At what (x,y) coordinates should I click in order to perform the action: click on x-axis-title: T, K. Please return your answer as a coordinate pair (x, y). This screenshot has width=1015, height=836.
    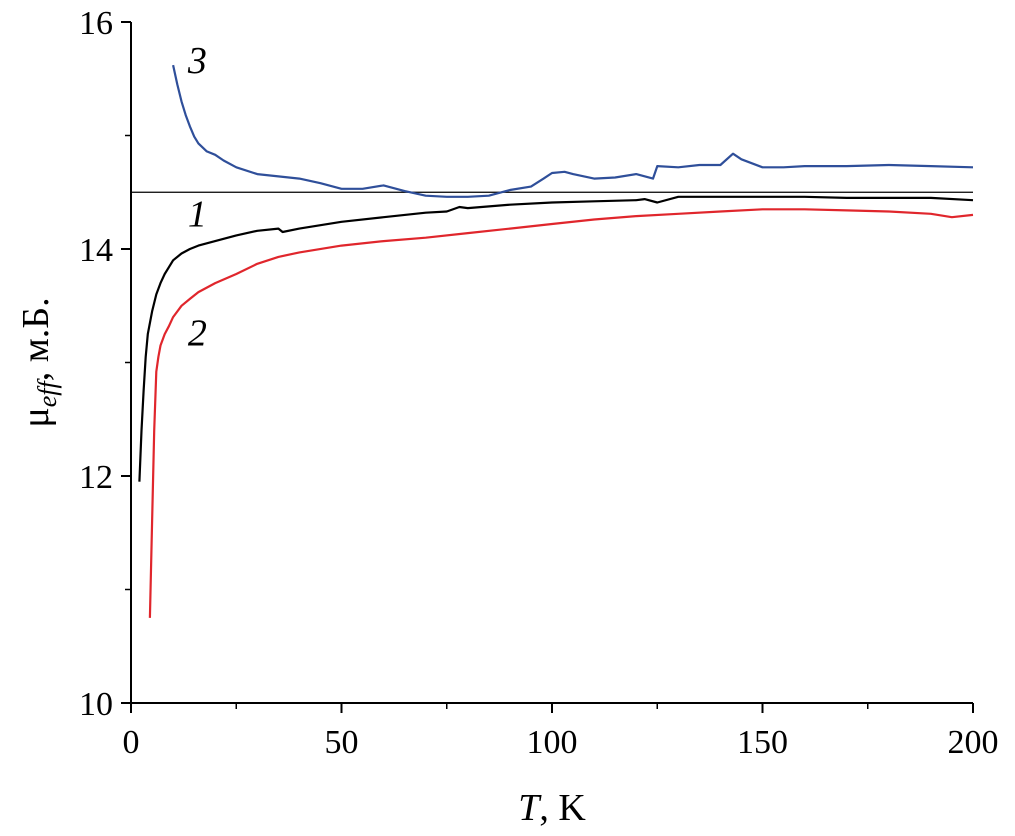
    Looking at the image, I should click on (552, 808).